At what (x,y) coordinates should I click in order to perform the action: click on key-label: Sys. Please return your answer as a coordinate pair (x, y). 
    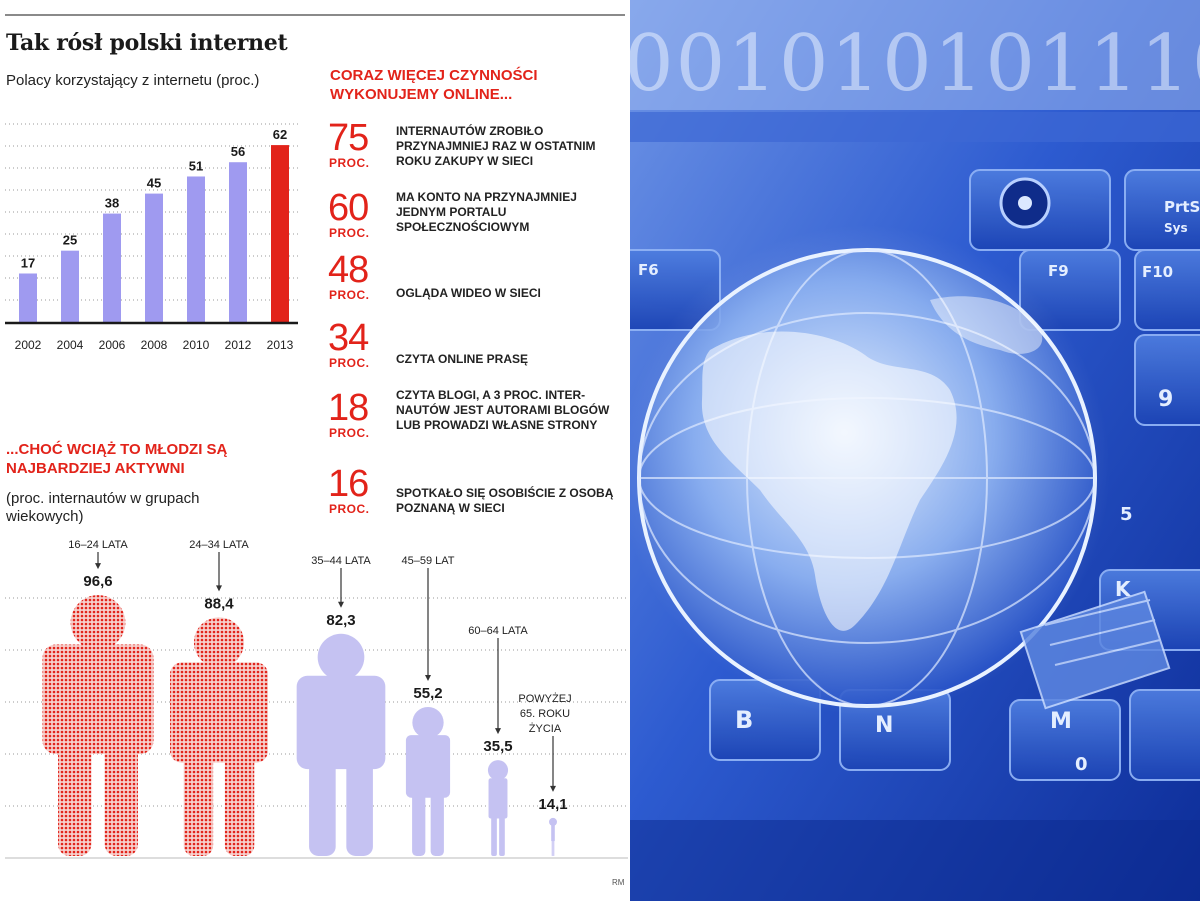
    Looking at the image, I should click on (1176, 228).